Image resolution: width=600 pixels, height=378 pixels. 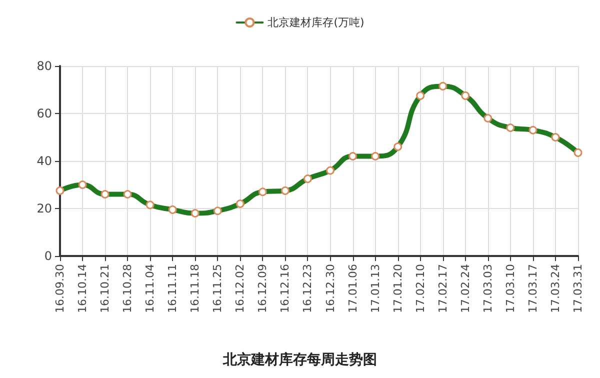 I want to click on y-tick-label: 40, so click(x=44, y=161).